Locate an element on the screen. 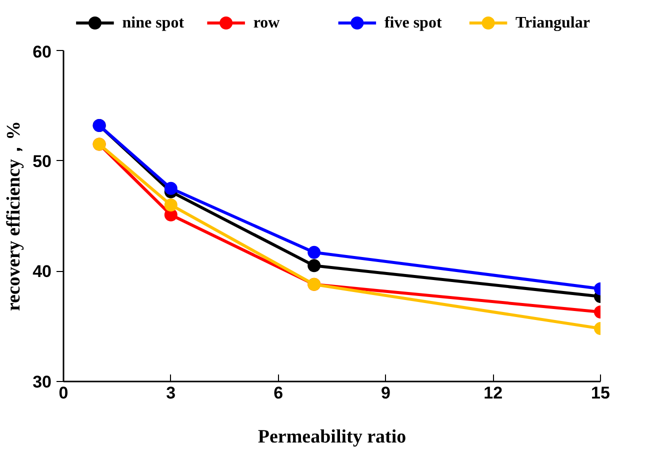 This screenshot has width=660, height=461. legend-label: Triangular is located at coordinates (553, 23).